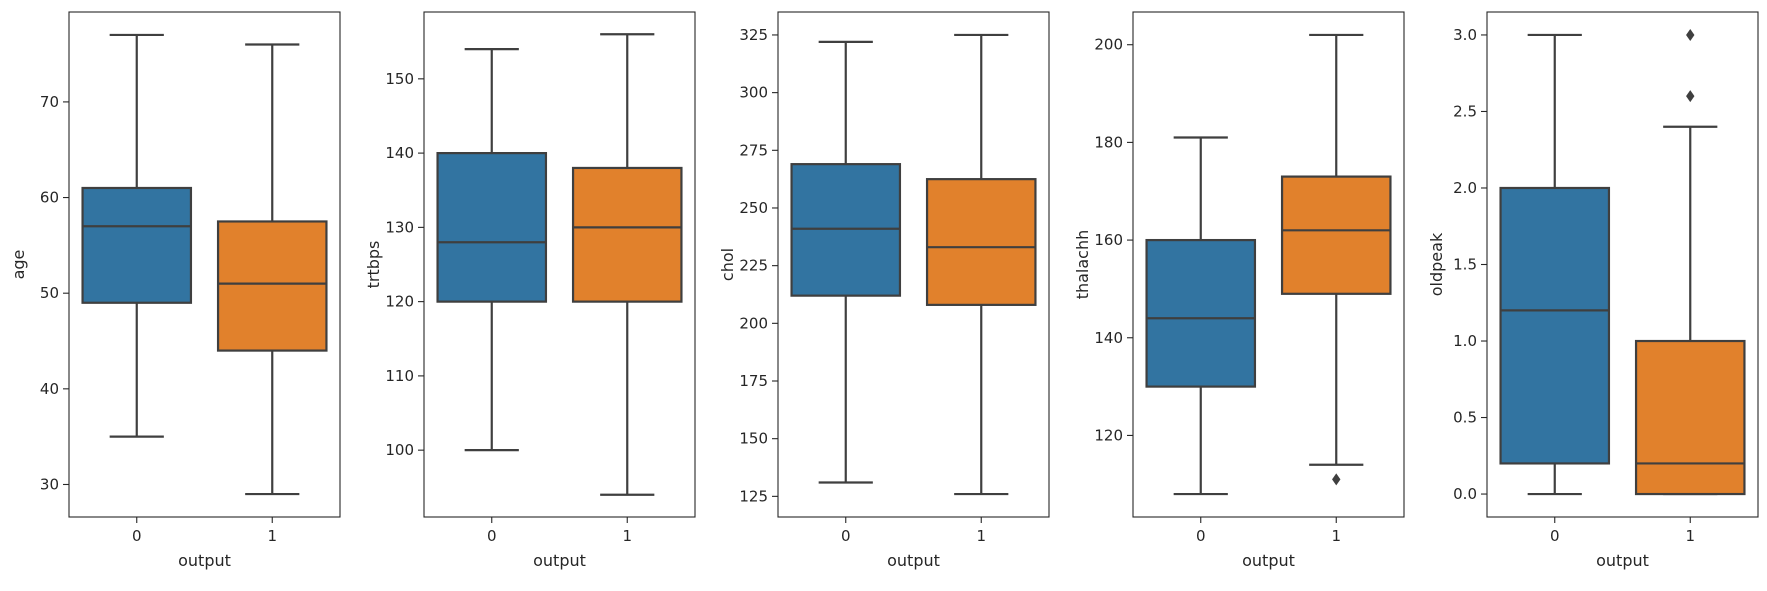 This screenshot has width=1767, height=591. I want to click on y-tick-label: 30, so click(49, 484).